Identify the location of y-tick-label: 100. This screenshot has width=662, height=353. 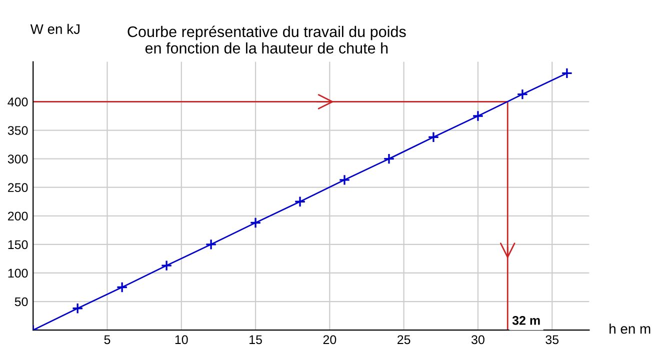
(18, 273).